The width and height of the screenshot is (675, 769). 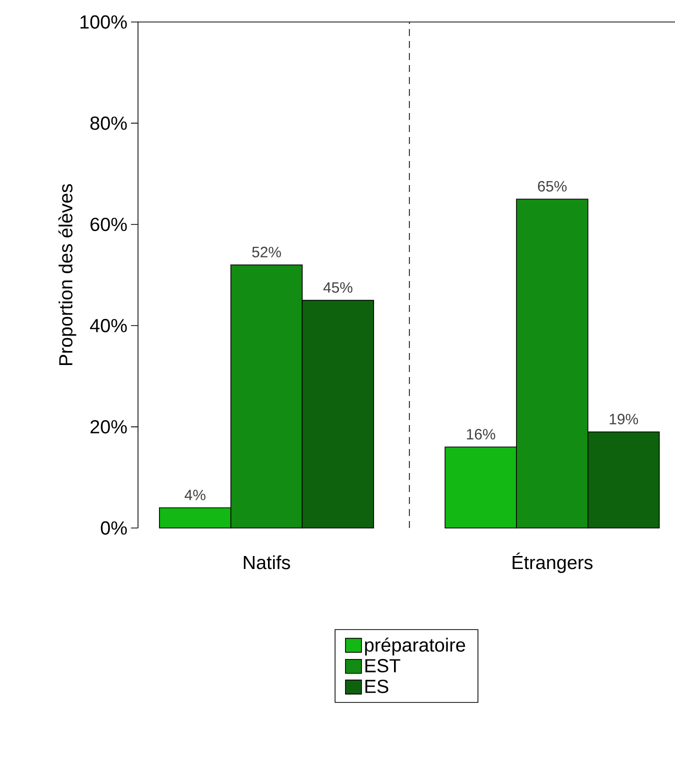 I want to click on data-label: 65%, so click(x=552, y=186).